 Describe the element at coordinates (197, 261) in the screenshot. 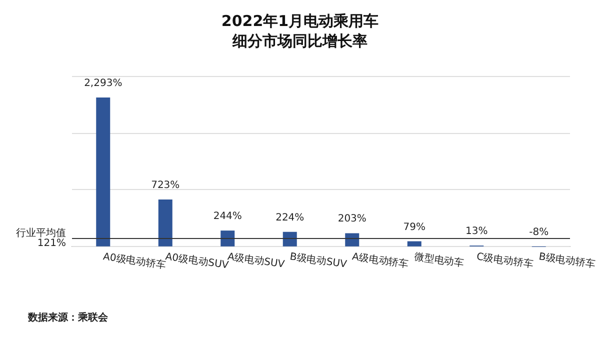

I see `x-tick-label: A0级电动SUV` at that location.